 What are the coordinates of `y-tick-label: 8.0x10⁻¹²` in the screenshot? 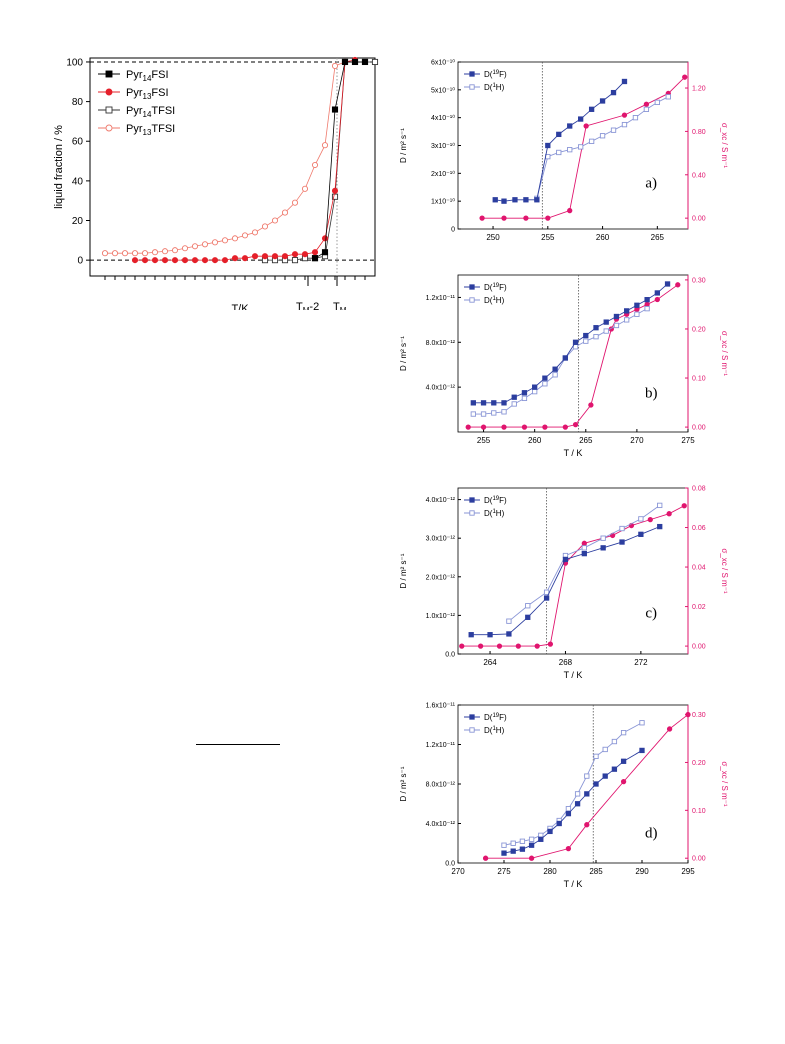 It's located at (441, 343).